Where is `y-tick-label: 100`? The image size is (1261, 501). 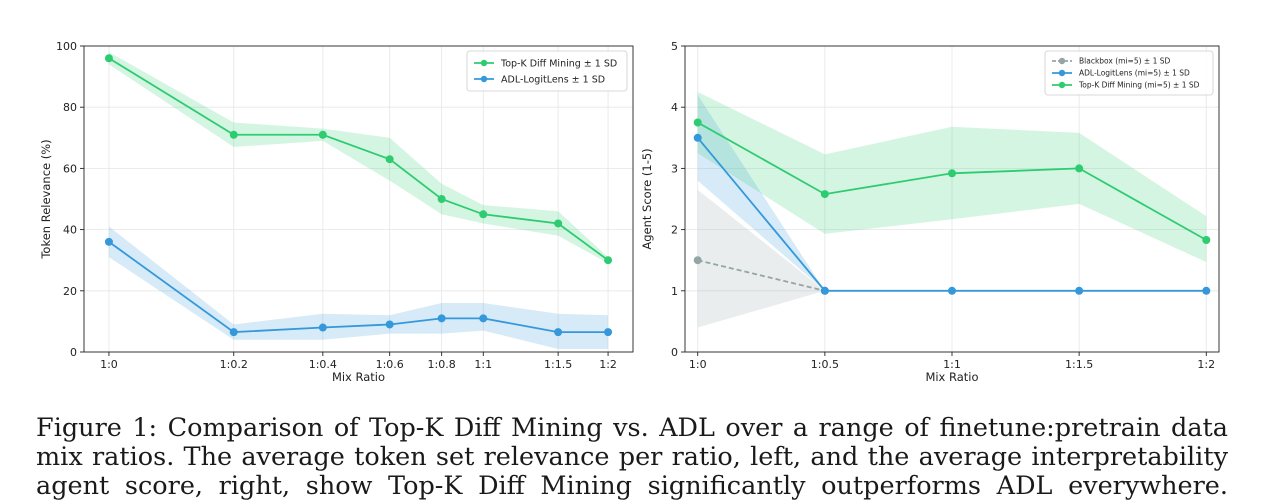
y-tick-label: 100 is located at coordinates (66, 46).